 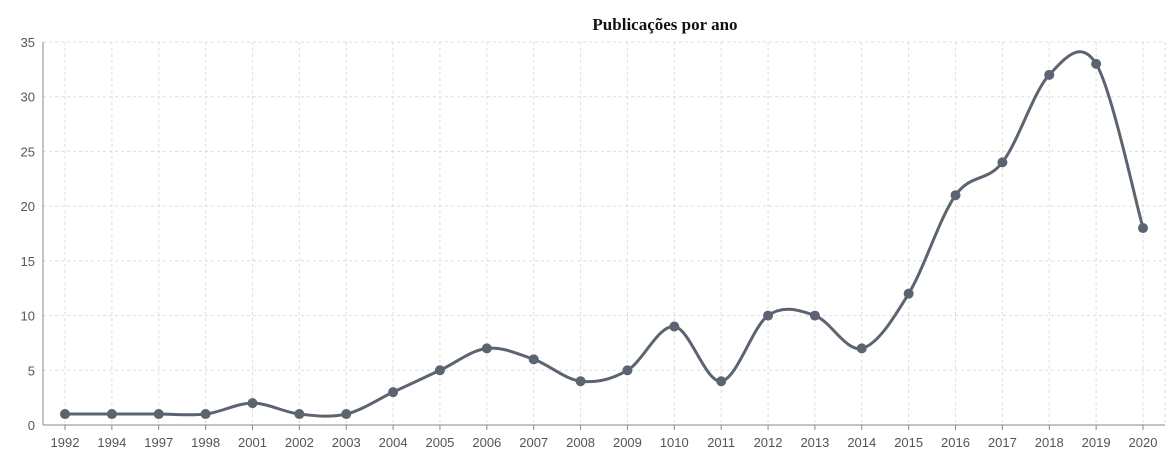 What do you see at coordinates (31, 370) in the screenshot?
I see `y-tick-label: 5` at bounding box center [31, 370].